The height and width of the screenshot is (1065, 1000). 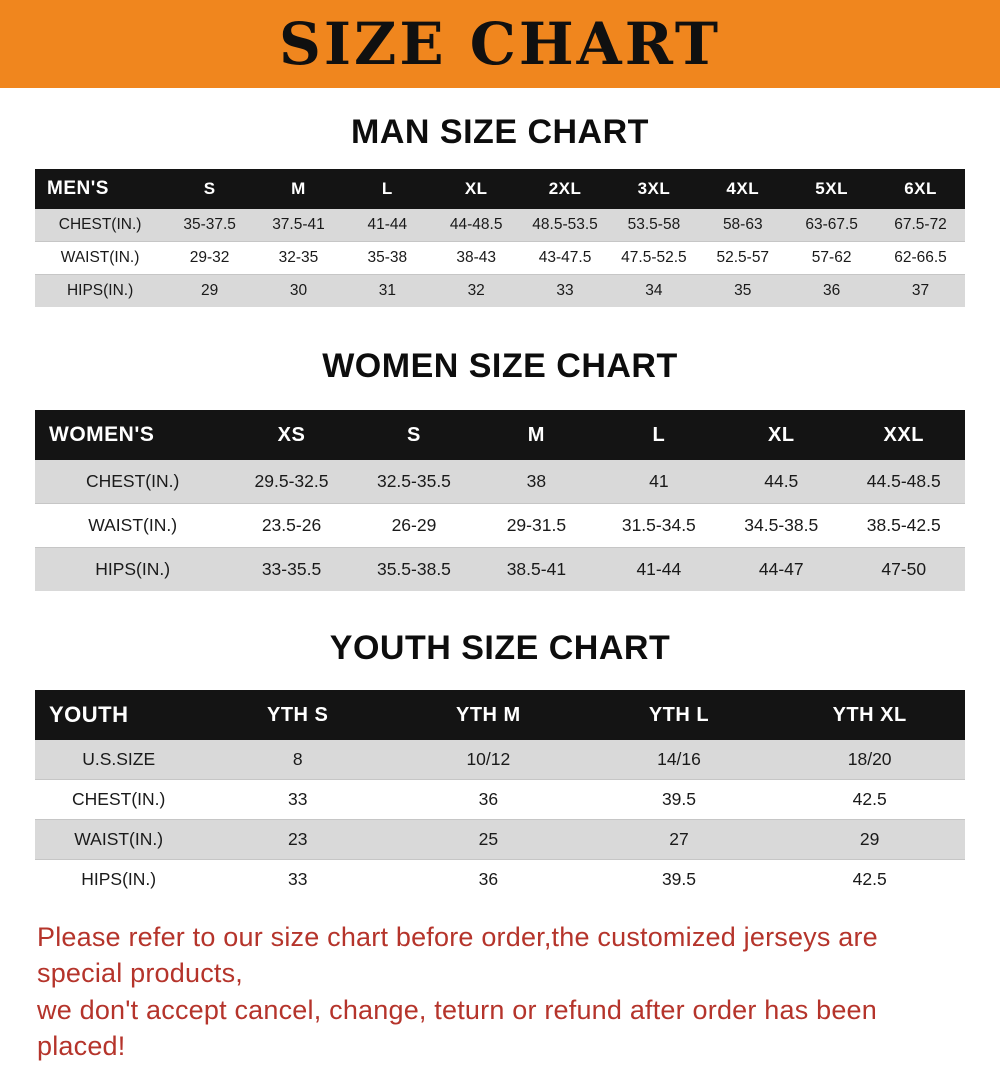 What do you see at coordinates (298, 715) in the screenshot?
I see `column-header: YTH S` at bounding box center [298, 715].